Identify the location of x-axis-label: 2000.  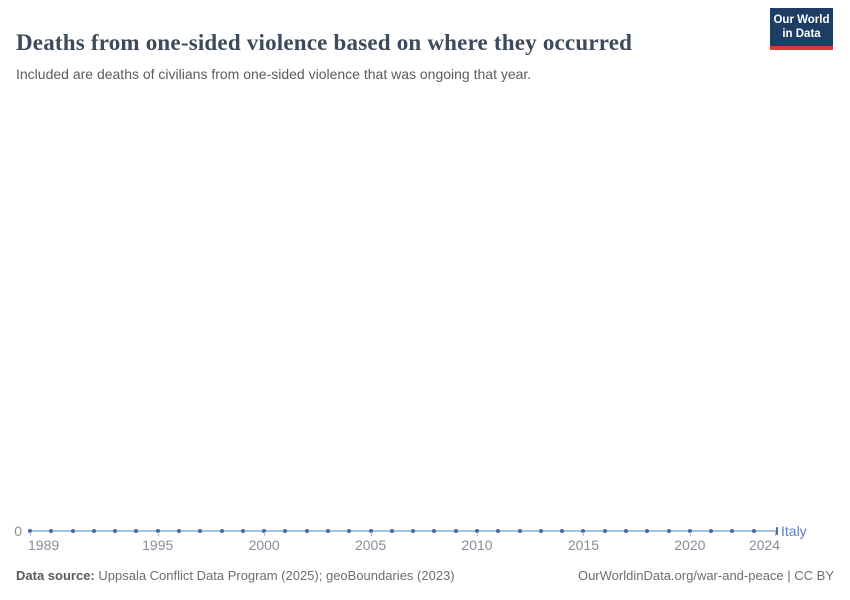
(264, 545).